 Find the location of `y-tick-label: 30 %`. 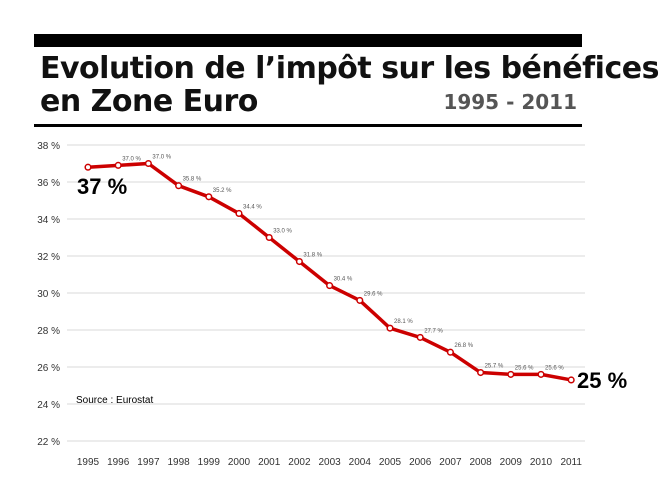

y-tick-label: 30 % is located at coordinates (48, 294).